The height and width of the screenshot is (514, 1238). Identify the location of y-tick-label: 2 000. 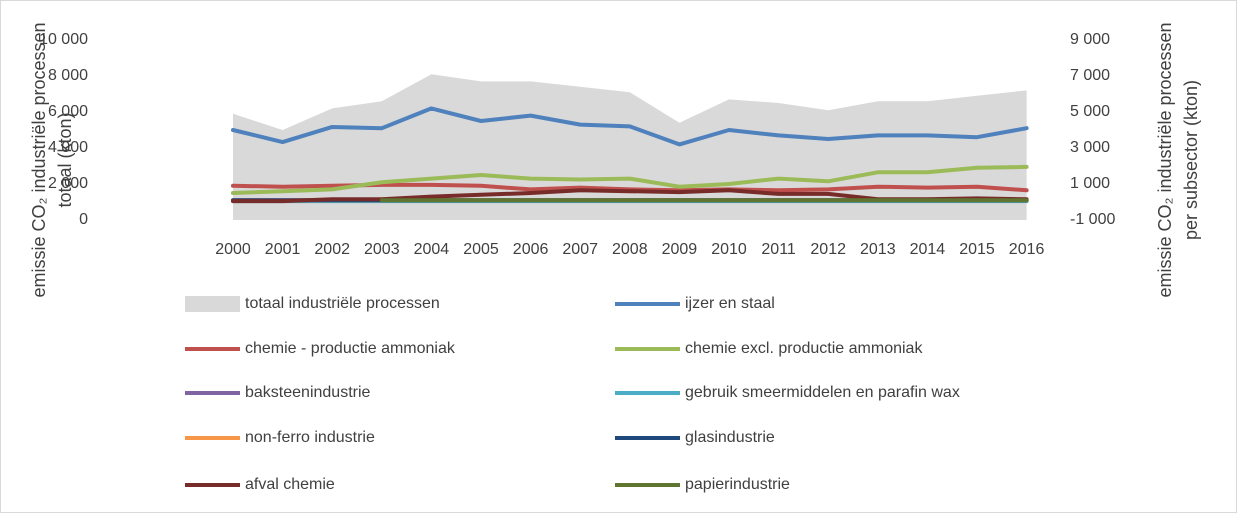
(68, 183).